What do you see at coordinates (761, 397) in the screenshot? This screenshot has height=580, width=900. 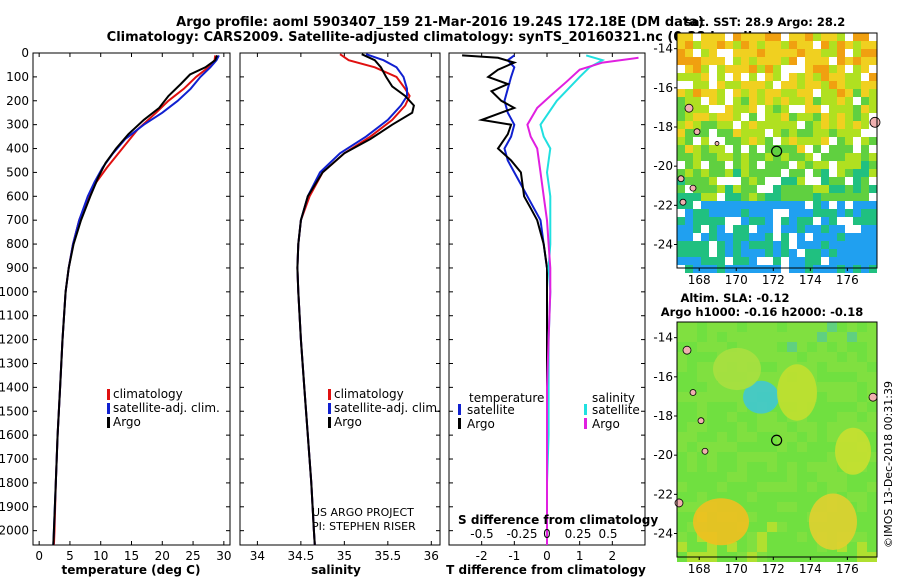 I see `map-sla-feature` at bounding box center [761, 397].